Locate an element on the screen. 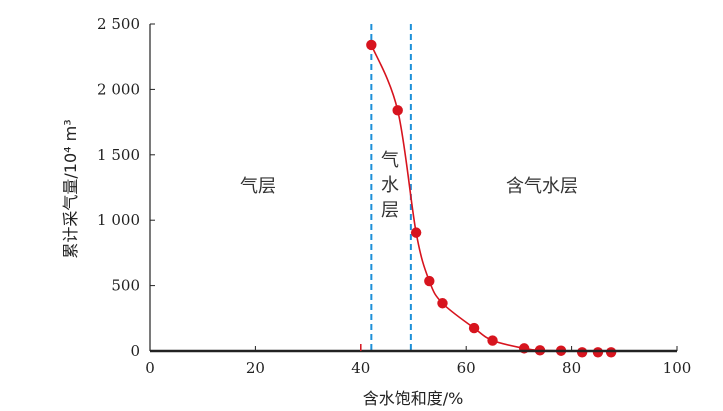 The image size is (723, 411). region-label-gas-water-2: 水 is located at coordinates (390, 185).